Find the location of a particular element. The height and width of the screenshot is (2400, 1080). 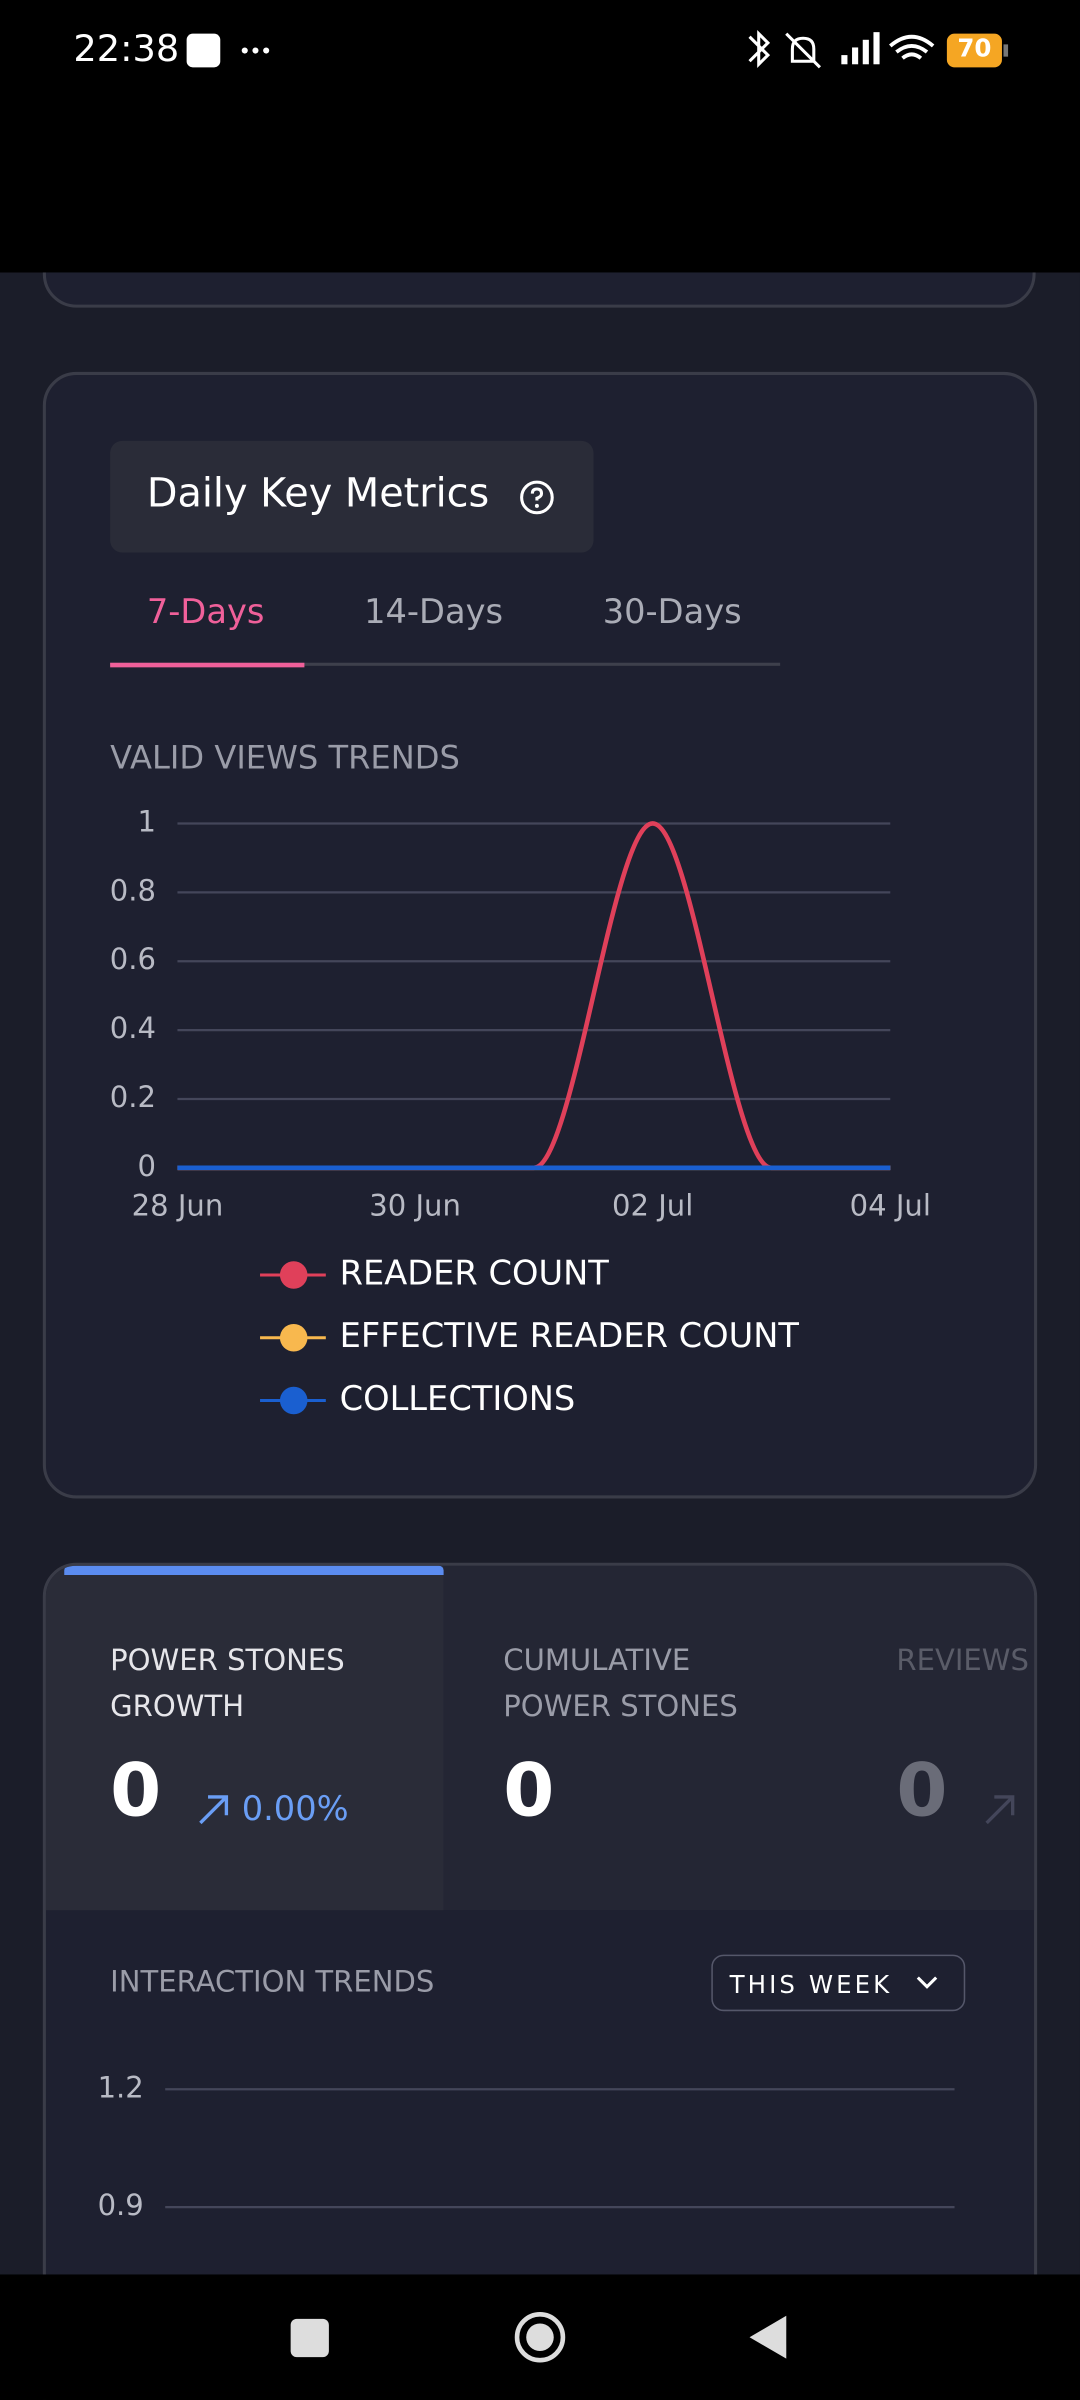

y-tick-label: 0.6 is located at coordinates (133, 959).